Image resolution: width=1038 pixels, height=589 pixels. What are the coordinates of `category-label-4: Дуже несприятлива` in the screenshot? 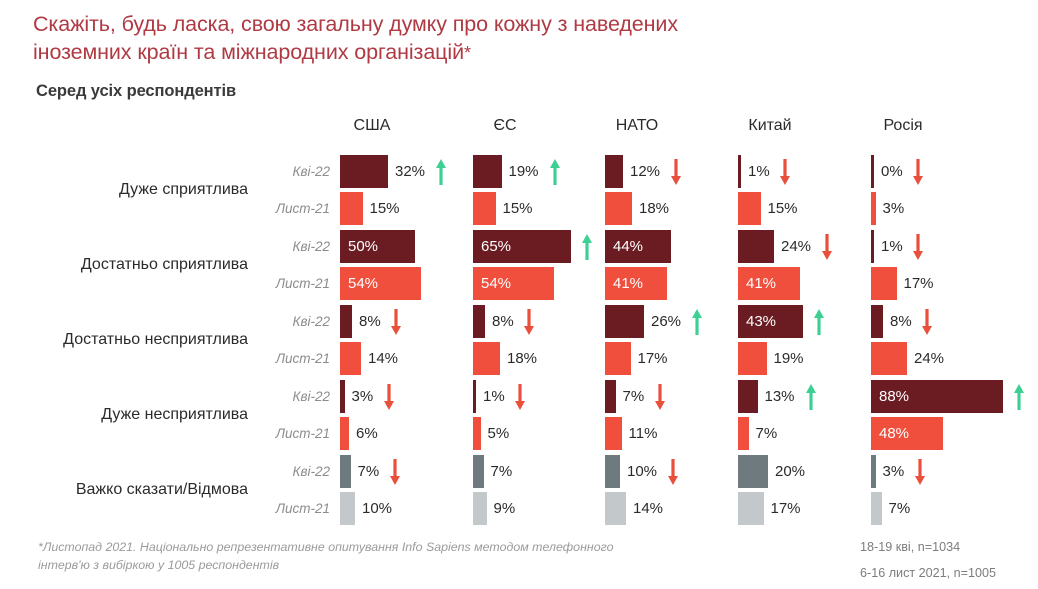 It's located at (174, 414).